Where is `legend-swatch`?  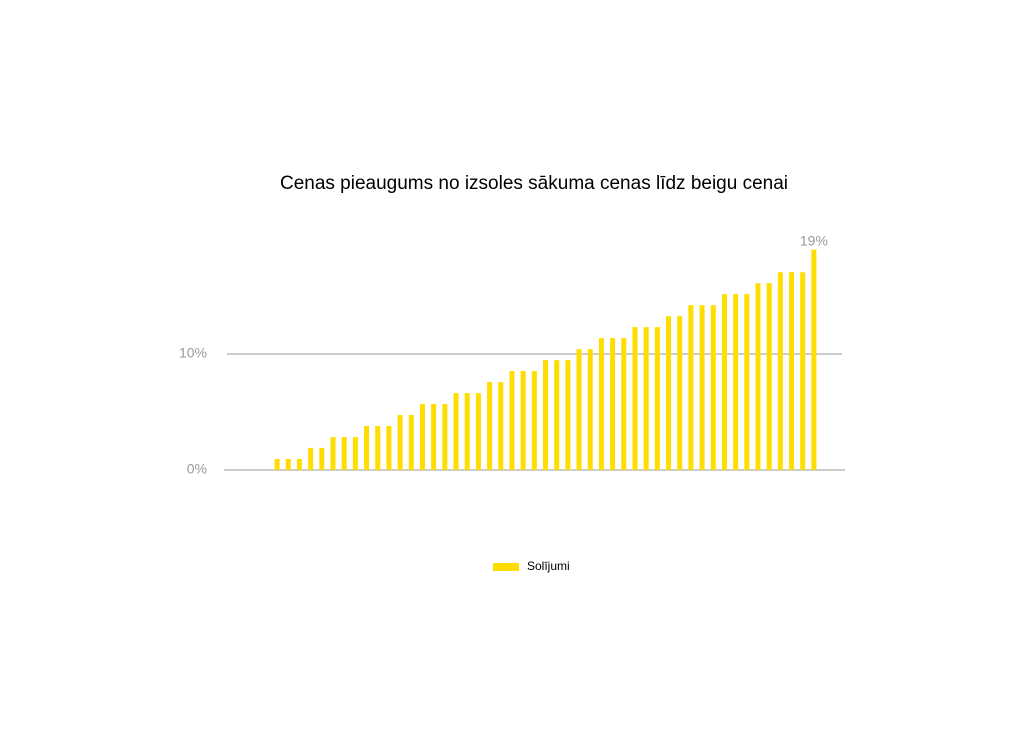 legend-swatch is located at coordinates (506, 567).